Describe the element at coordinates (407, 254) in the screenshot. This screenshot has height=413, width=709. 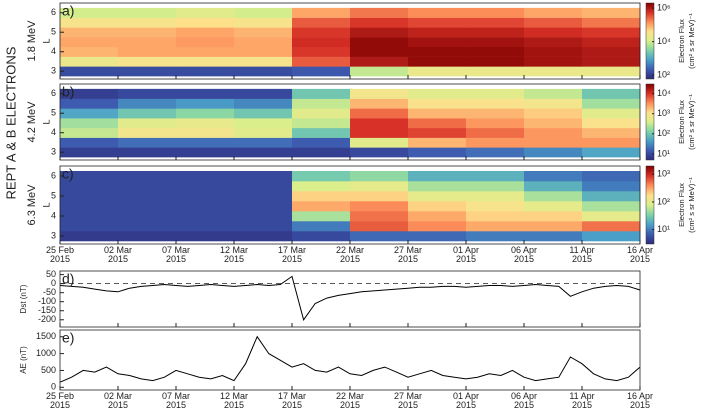
I see `x-tick-label: 27 Mar 2015` at that location.